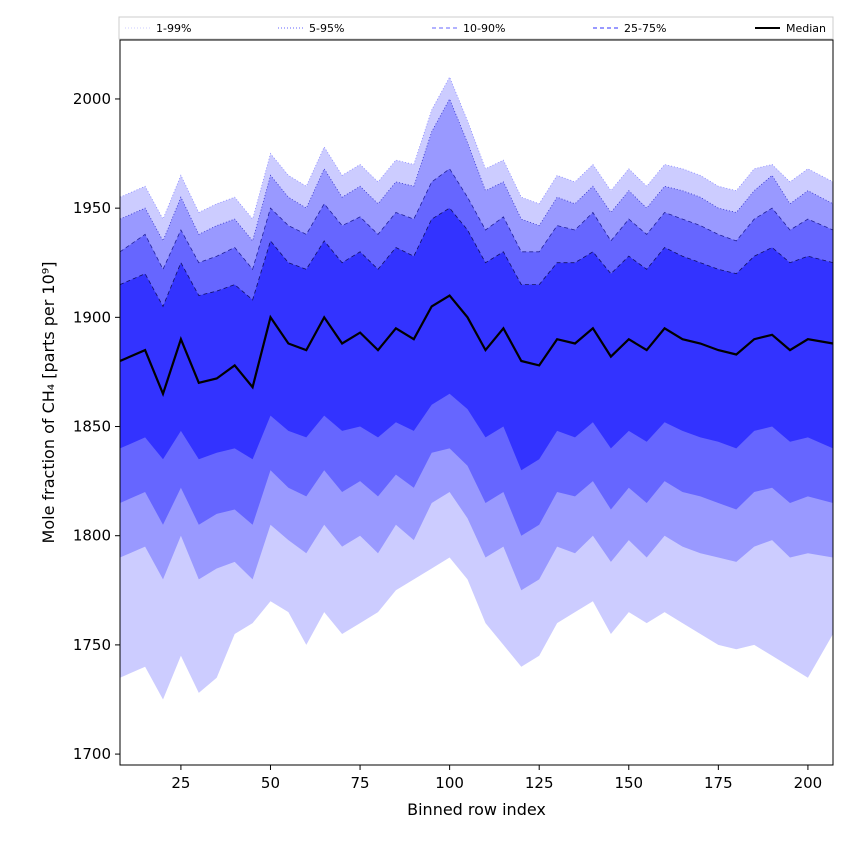 The height and width of the screenshot is (850, 850). Describe the element at coordinates (360, 783) in the screenshot. I see `x-tick-label: 75` at that location.